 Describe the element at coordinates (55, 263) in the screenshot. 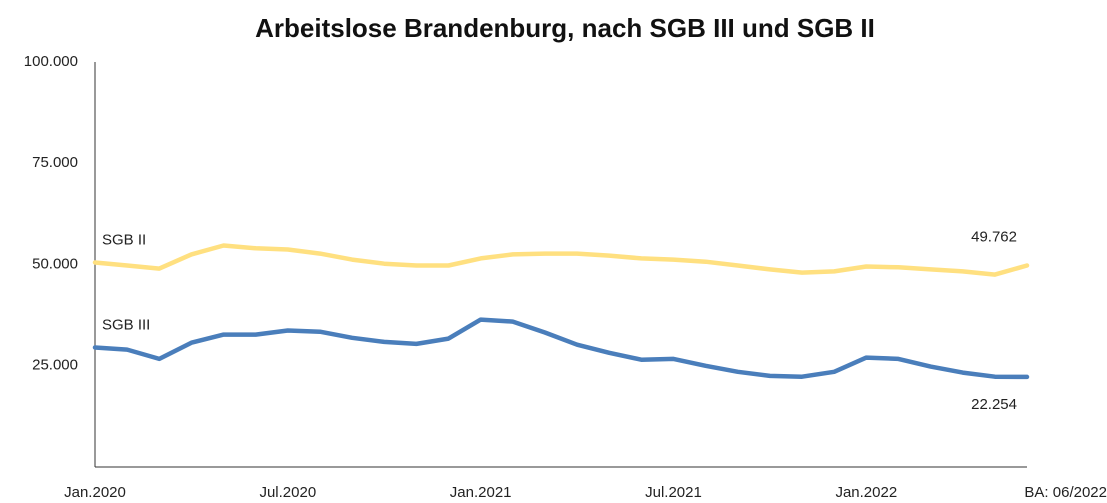

I see `y-tick-label: 50.000` at that location.